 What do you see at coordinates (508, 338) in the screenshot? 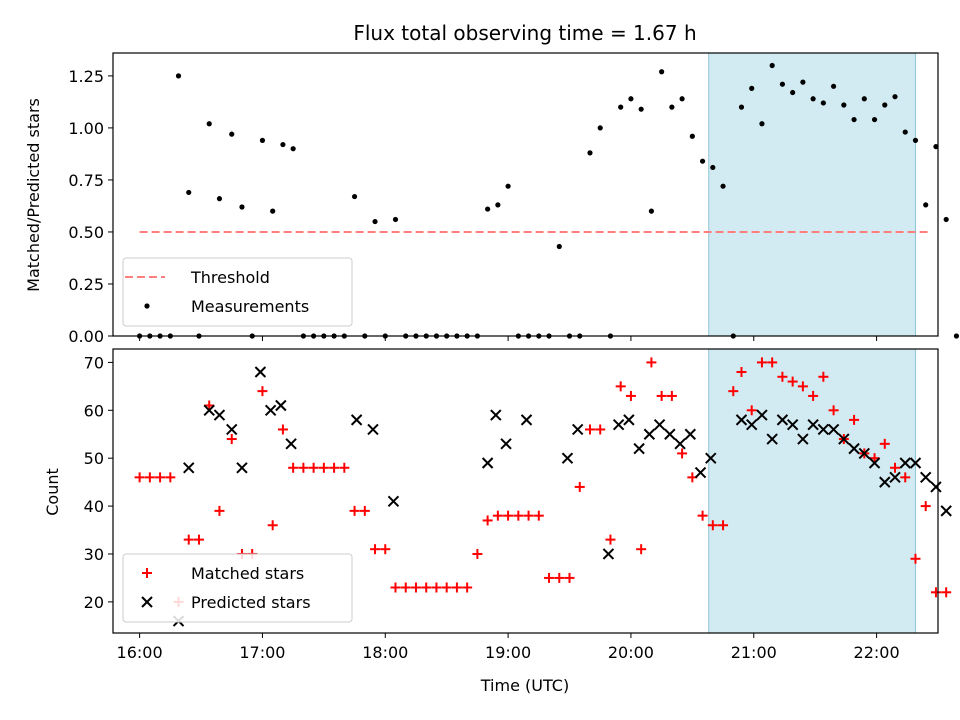
I see `x-axis-ticks` at bounding box center [508, 338].